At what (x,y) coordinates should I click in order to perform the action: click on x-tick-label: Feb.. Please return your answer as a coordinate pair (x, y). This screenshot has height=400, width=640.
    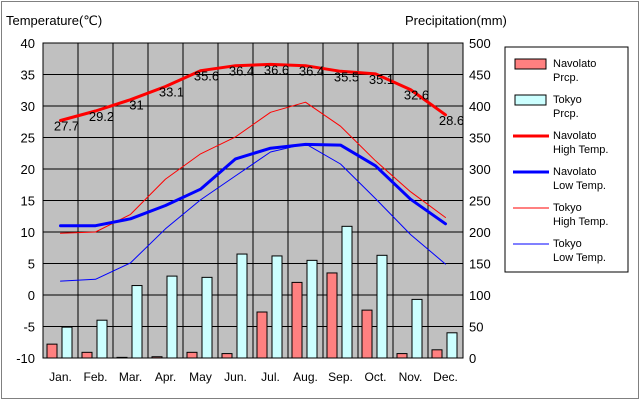
    Looking at the image, I should click on (95, 377).